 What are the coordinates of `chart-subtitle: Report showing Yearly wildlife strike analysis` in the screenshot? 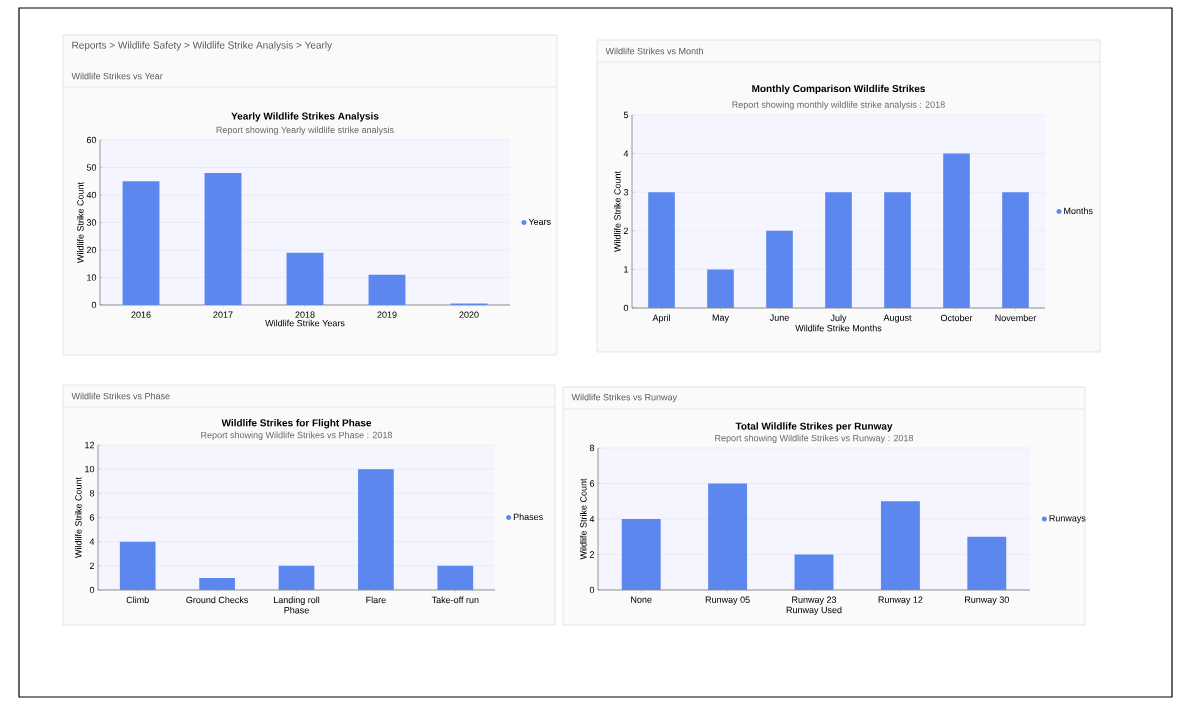 It's located at (305, 130).